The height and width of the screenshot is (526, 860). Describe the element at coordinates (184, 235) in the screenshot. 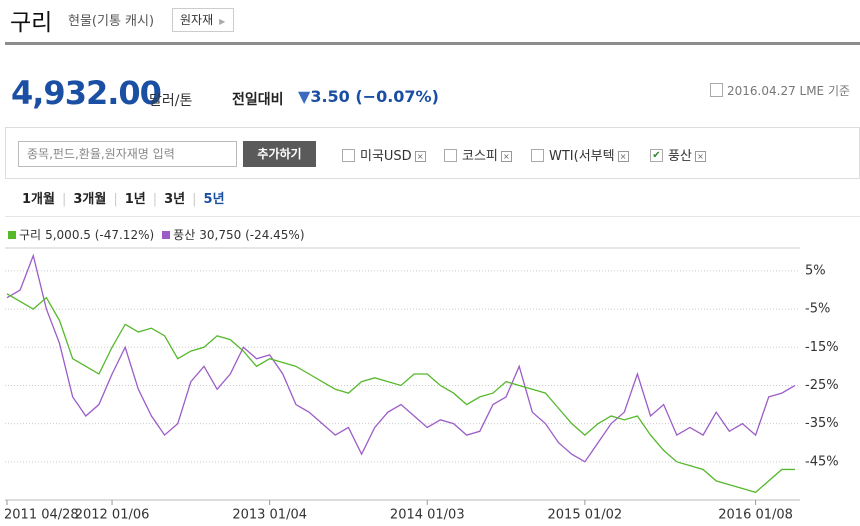

I see `legend-name: 풍산` at that location.